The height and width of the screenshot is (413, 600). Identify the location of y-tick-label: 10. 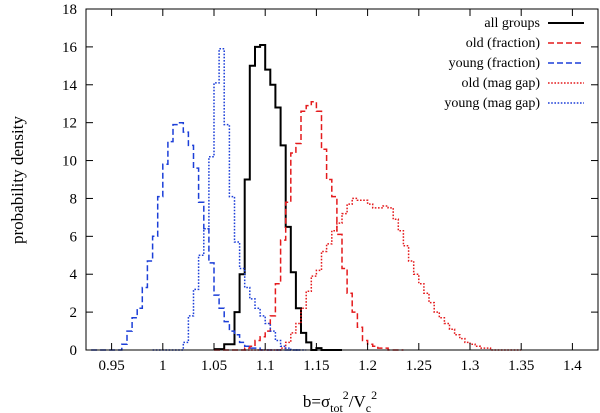
(69, 162).